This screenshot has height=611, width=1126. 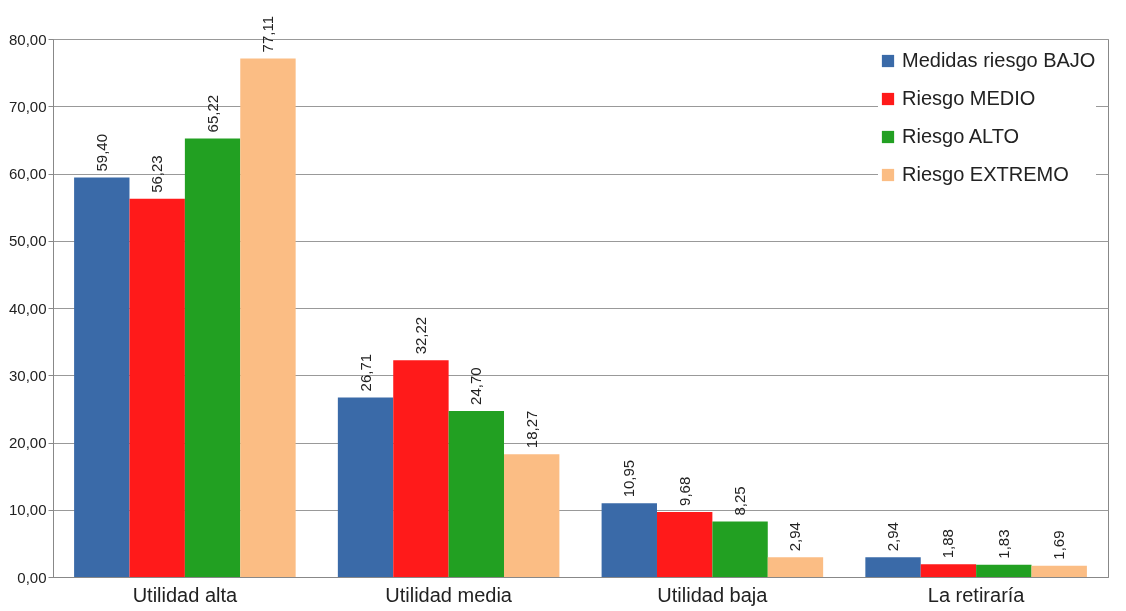 What do you see at coordinates (101, 152) in the screenshot?
I see `data-label: 59,40` at bounding box center [101, 152].